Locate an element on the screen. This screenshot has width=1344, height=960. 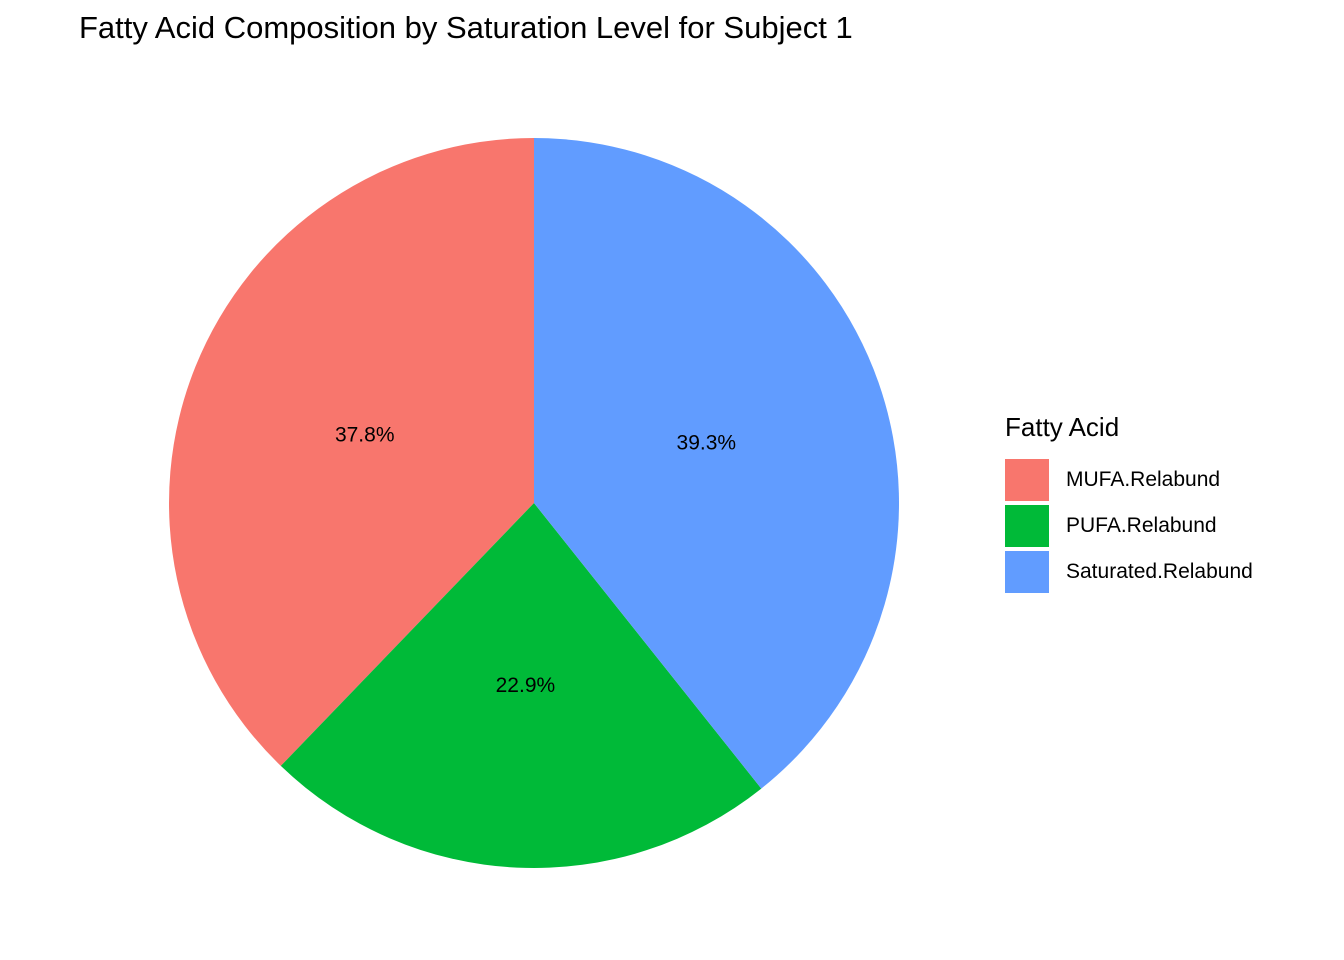
slice-label: 37.8% is located at coordinates (365, 434).